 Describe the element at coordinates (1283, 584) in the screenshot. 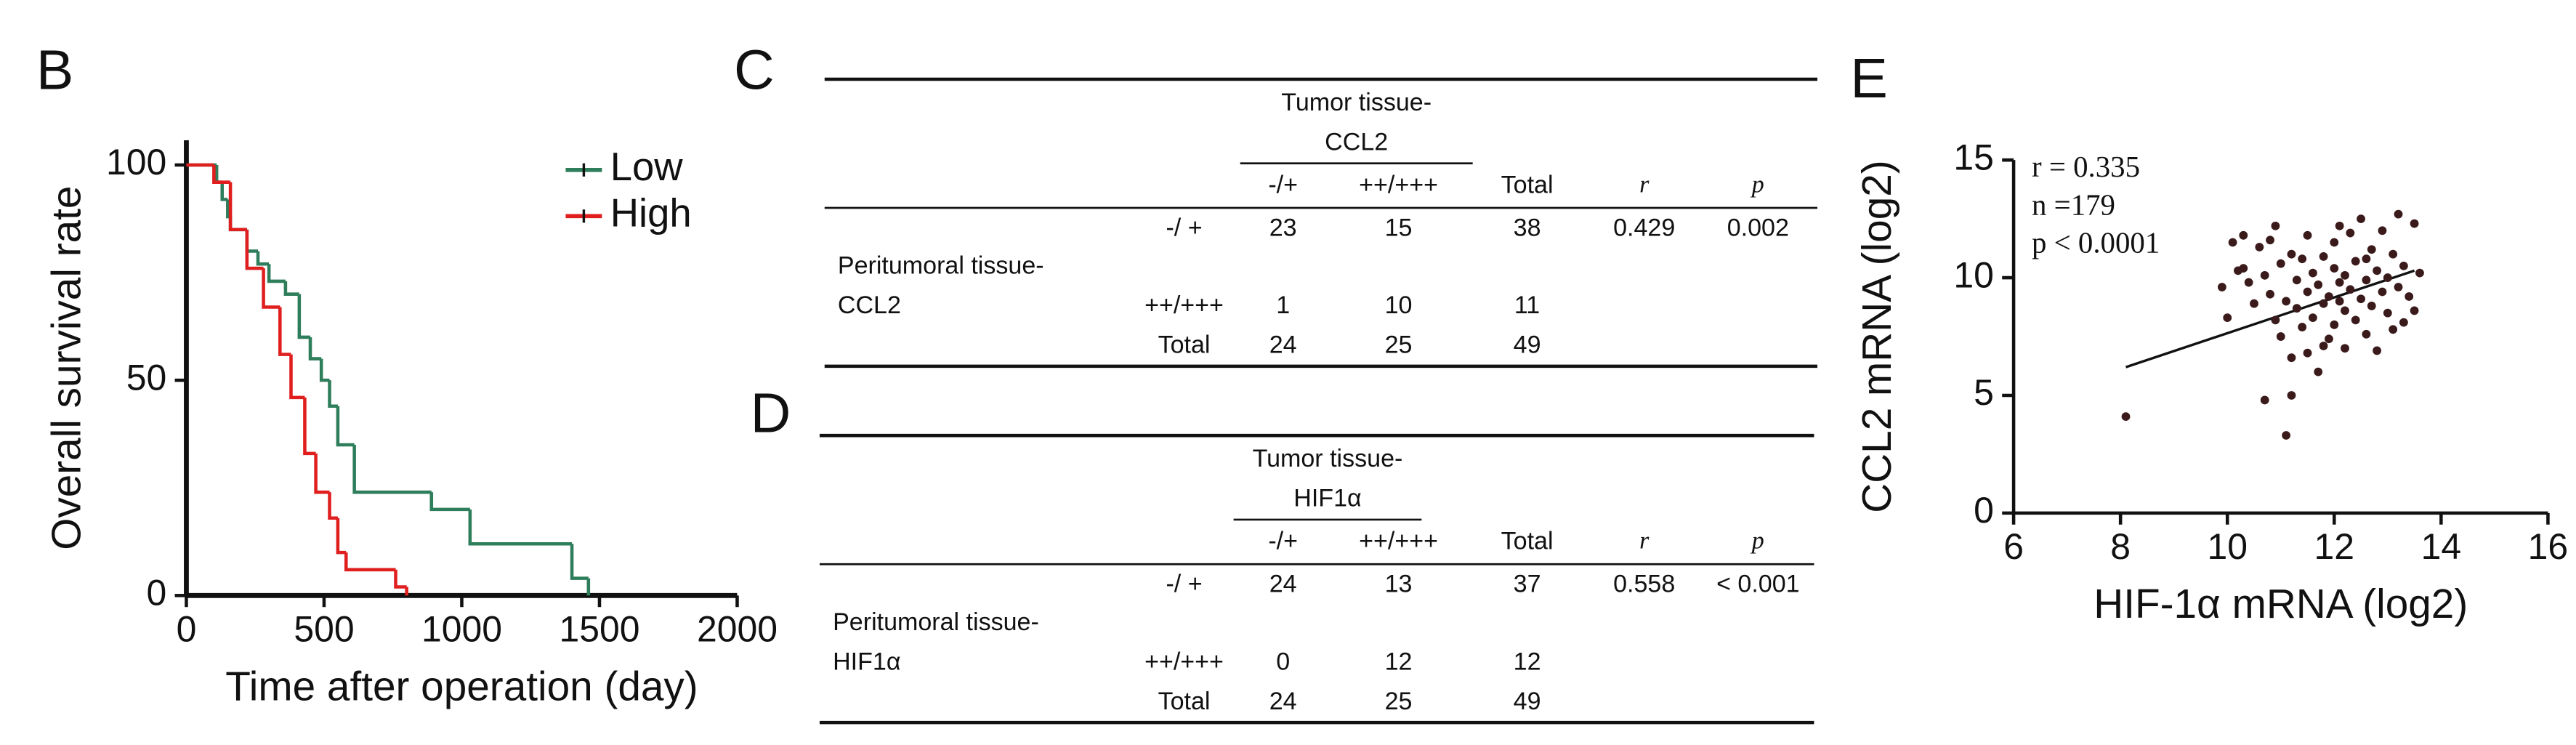

I see `table-cell: 24` at that location.